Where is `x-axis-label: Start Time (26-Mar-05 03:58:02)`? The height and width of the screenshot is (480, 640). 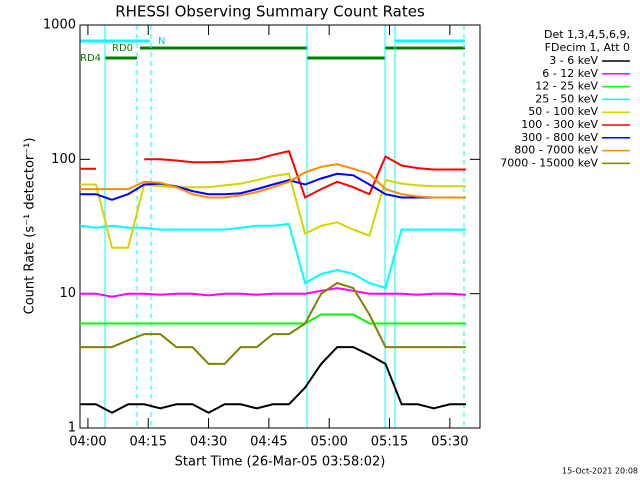
x-axis-label: Start Time (26-Mar-05 03:58:02) is located at coordinates (280, 462).